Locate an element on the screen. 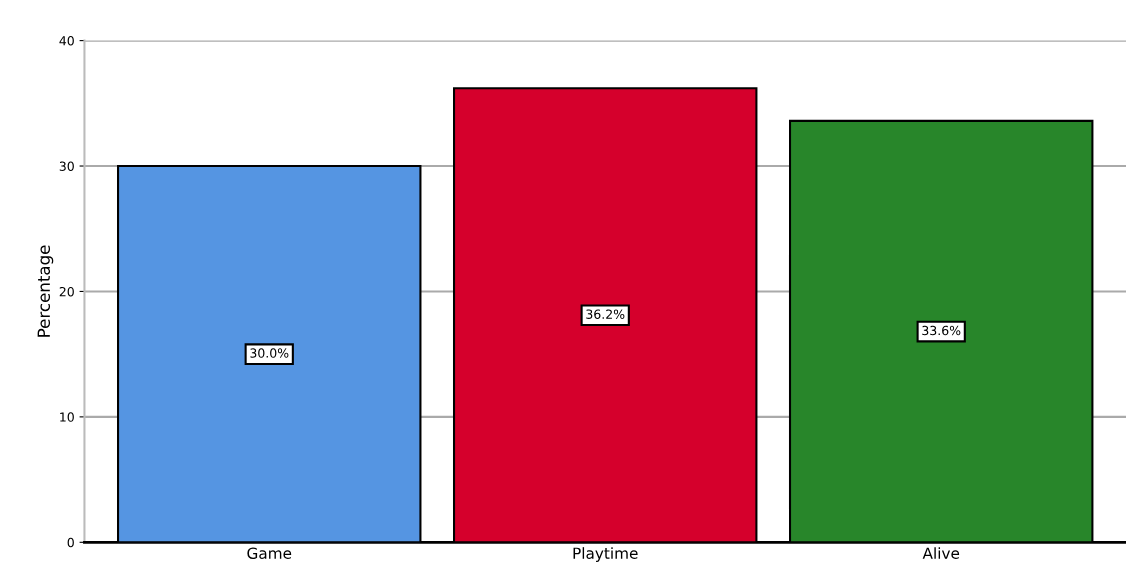 The width and height of the screenshot is (1126, 580). x-tick-label: Alive is located at coordinates (941, 553).